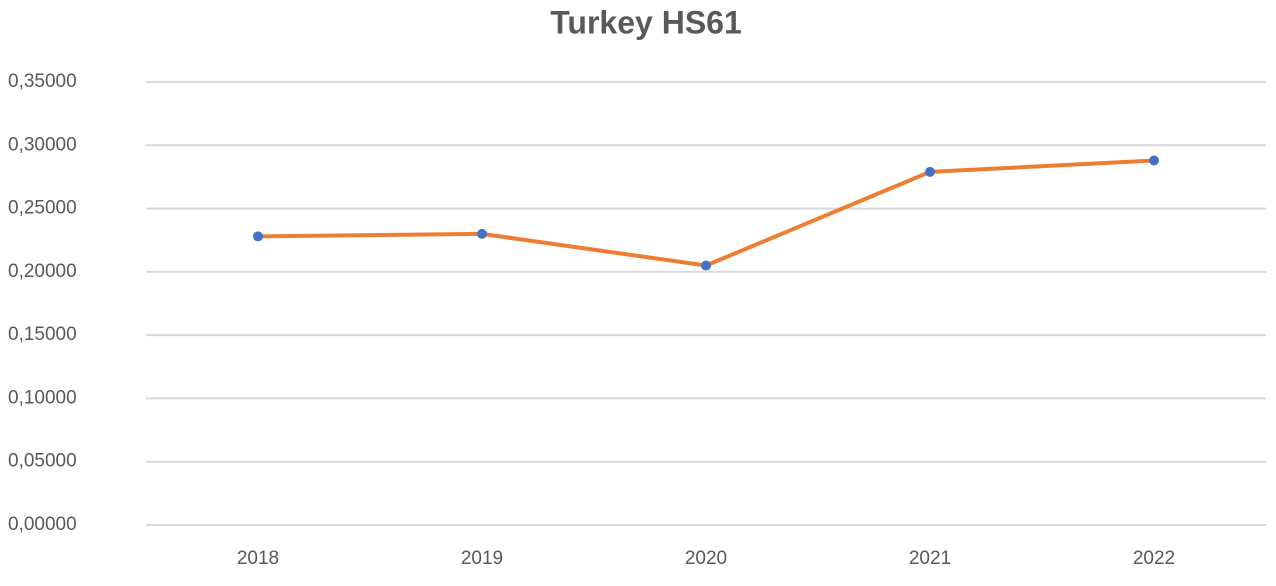  I want to click on y-tick-label: 0,15000, so click(42, 334).